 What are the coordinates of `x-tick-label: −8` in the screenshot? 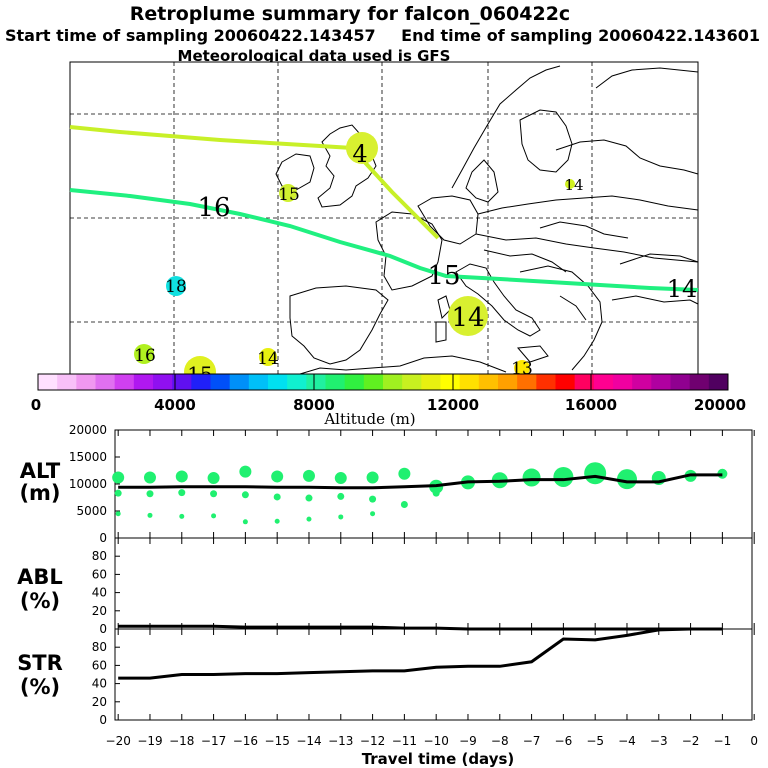 It's located at (500, 741).